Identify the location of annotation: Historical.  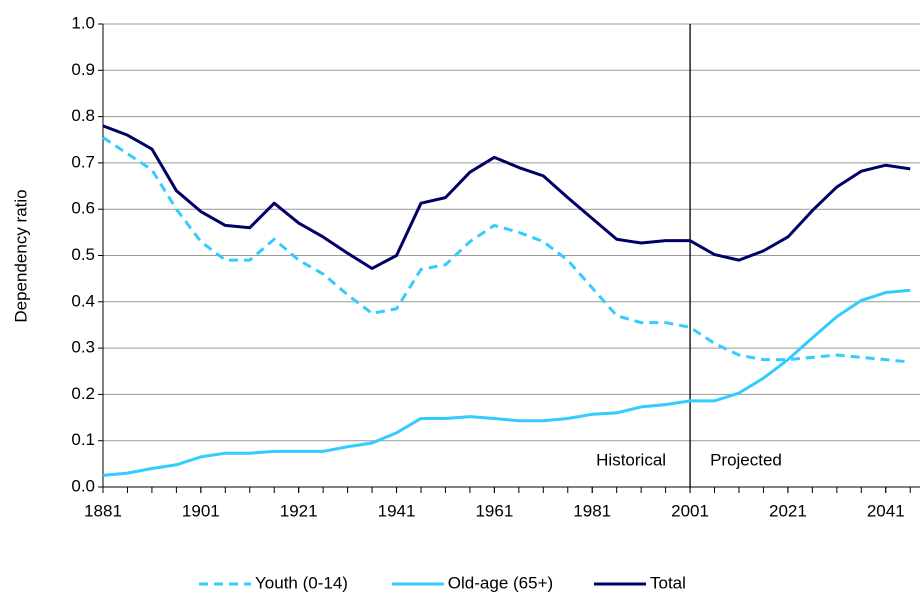
(631, 459).